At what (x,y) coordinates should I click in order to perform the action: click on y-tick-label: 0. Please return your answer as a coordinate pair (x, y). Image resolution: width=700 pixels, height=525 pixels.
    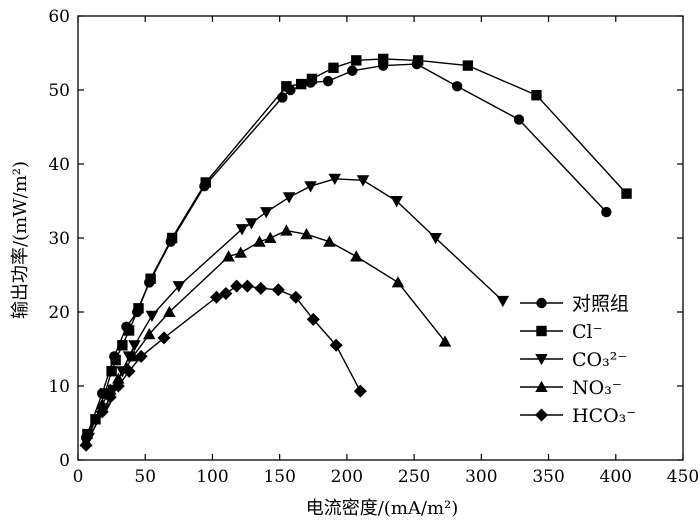
    Looking at the image, I should click on (64, 461).